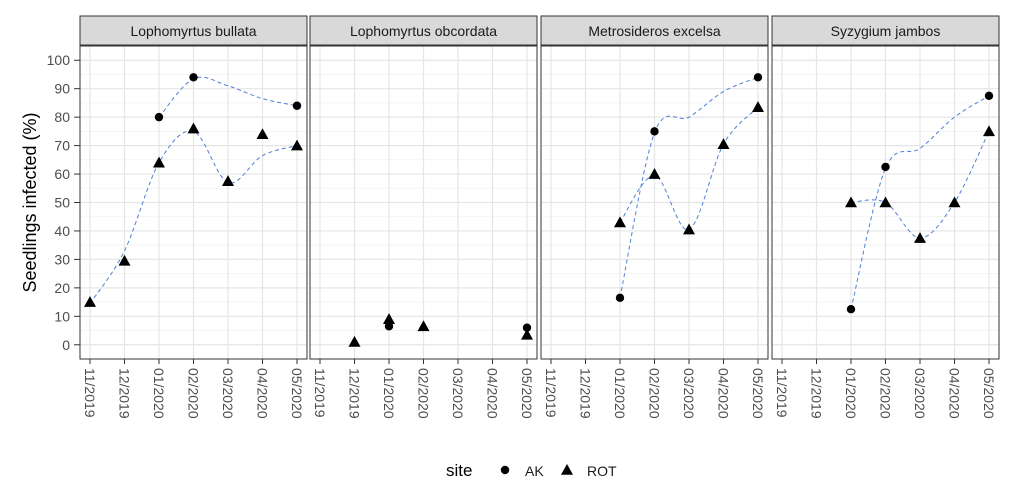  I want to click on legend: site AK ROT, so click(531, 470).